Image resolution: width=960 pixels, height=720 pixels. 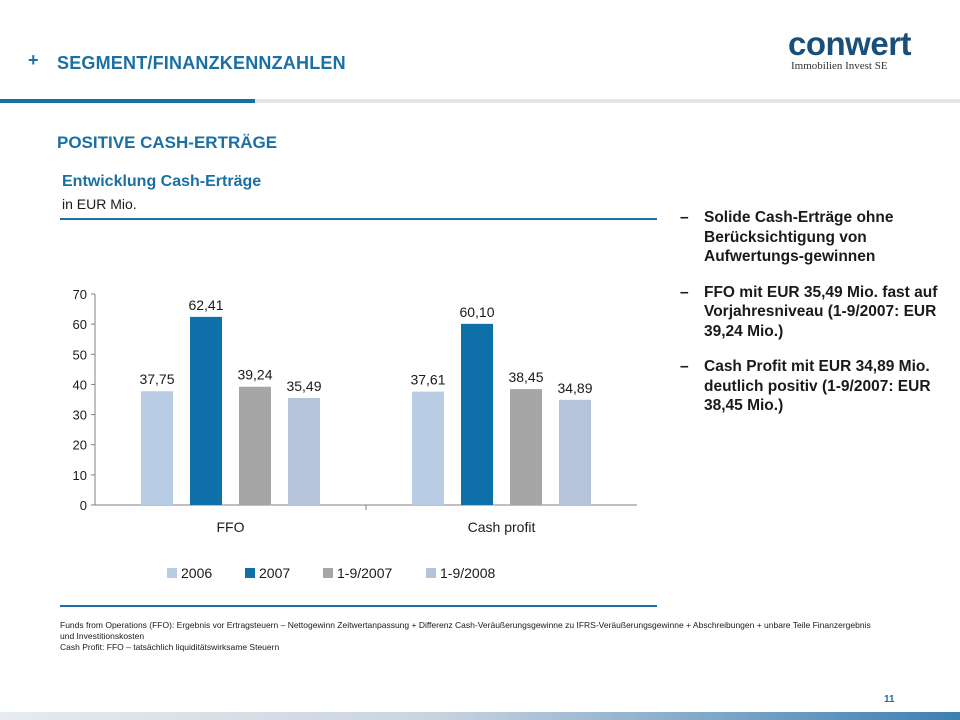 I want to click on chart-unit: in EUR Mio., so click(x=99, y=204).